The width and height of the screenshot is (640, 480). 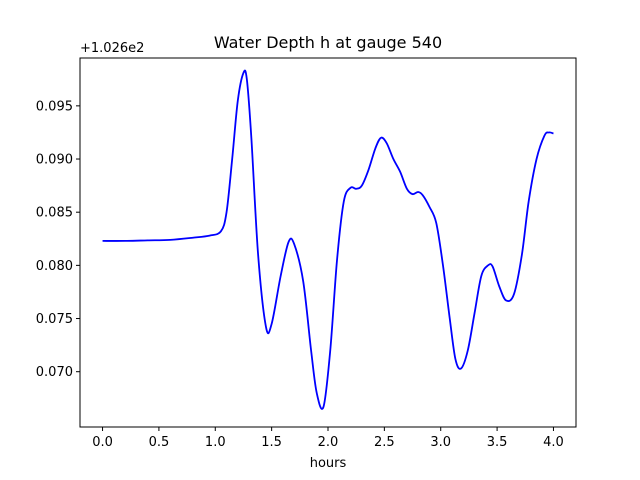 I want to click on x-tick-label: 3.5, so click(x=497, y=442).